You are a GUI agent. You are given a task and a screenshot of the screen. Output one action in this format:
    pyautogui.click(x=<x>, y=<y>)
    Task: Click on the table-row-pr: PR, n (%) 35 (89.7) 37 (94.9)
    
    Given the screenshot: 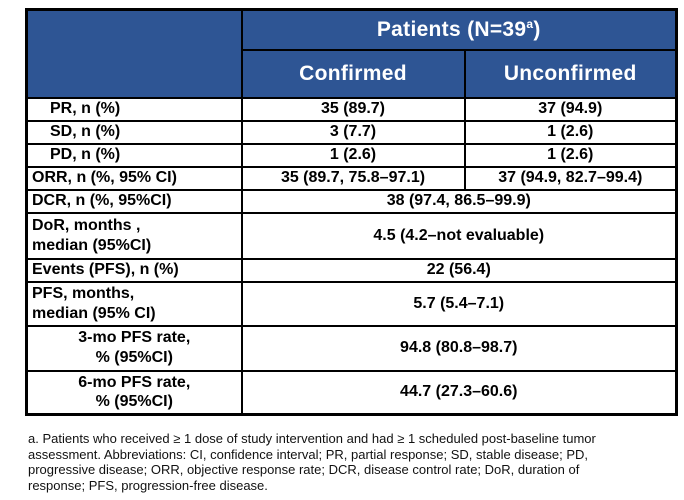 What is the action you would take?
    pyautogui.click(x=351, y=109)
    